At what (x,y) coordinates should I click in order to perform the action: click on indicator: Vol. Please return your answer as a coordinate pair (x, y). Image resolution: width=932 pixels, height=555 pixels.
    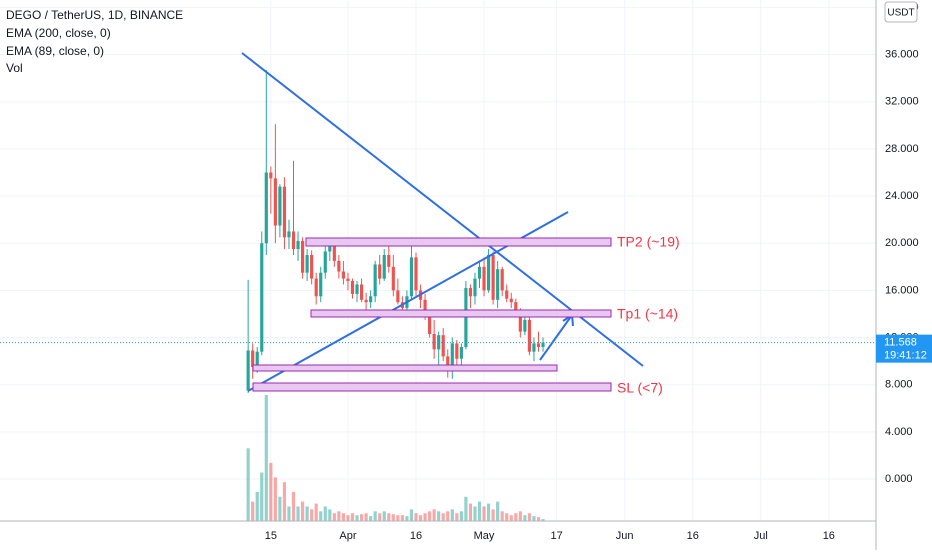
    Looking at the image, I should click on (14, 68).